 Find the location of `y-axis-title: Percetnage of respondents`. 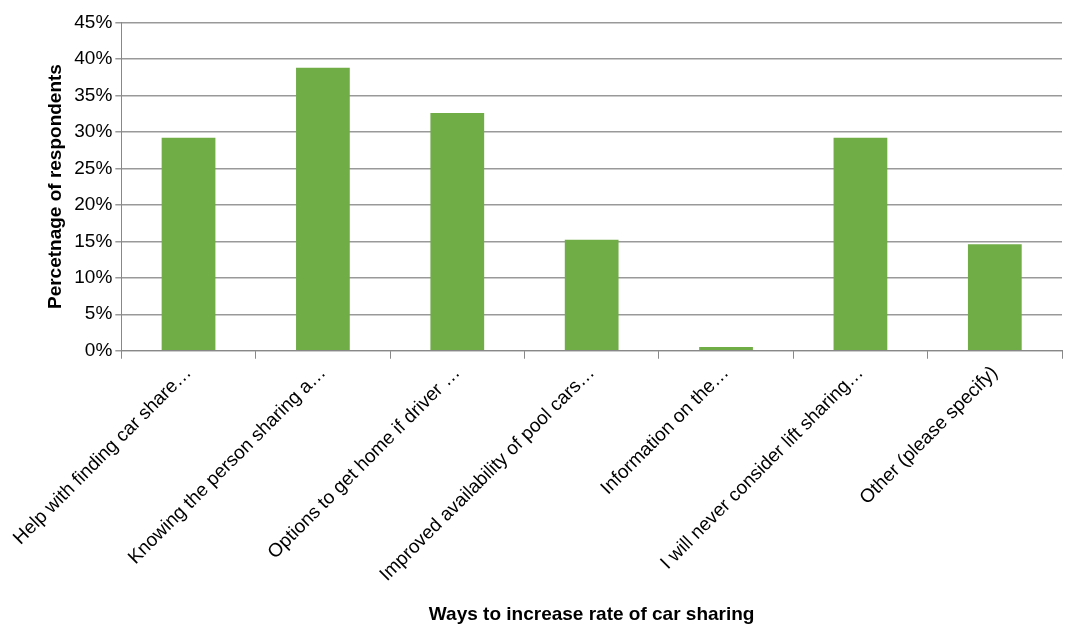

y-axis-title: Percetnage of respondents is located at coordinates (55, 187).